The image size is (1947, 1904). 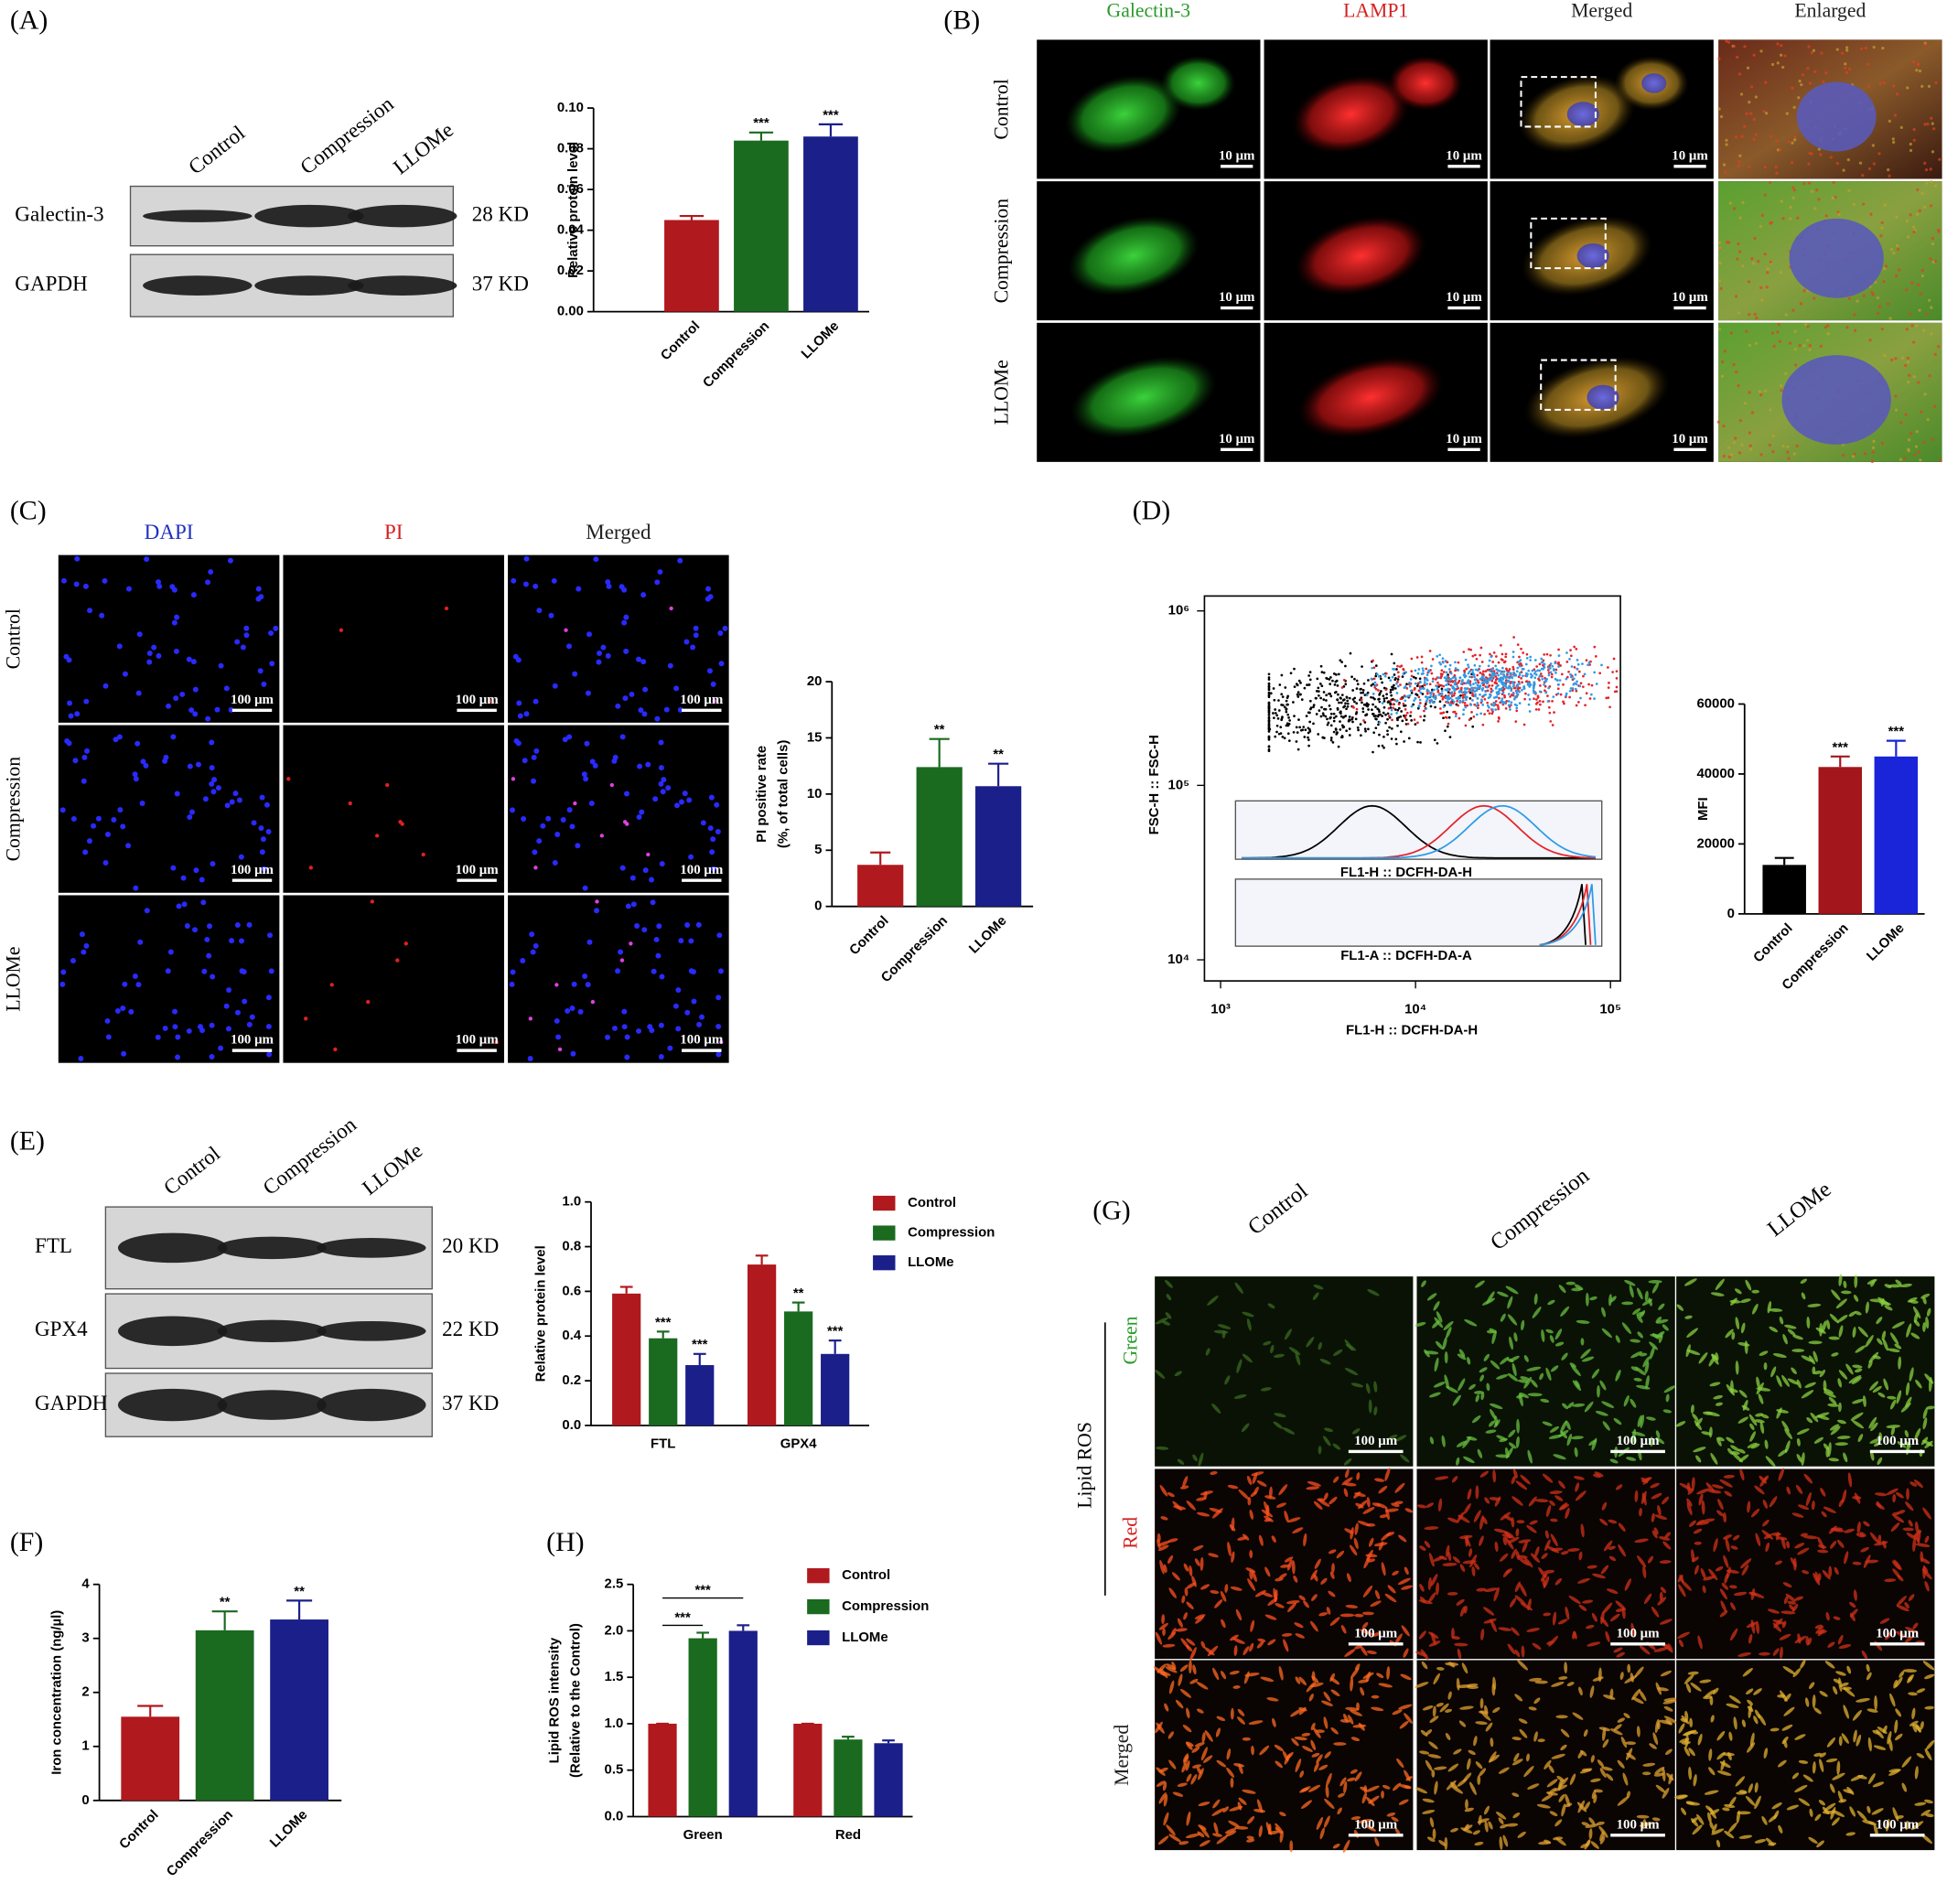 I want to click on group-label: Lipid ROS, so click(x=1084, y=1465).